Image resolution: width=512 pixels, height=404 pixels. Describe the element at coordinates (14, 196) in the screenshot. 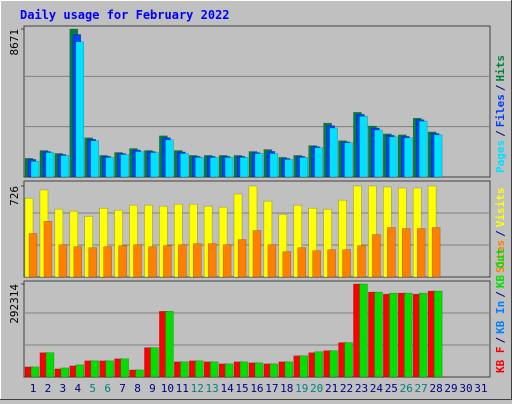

I see `y-tick-label: 726` at that location.